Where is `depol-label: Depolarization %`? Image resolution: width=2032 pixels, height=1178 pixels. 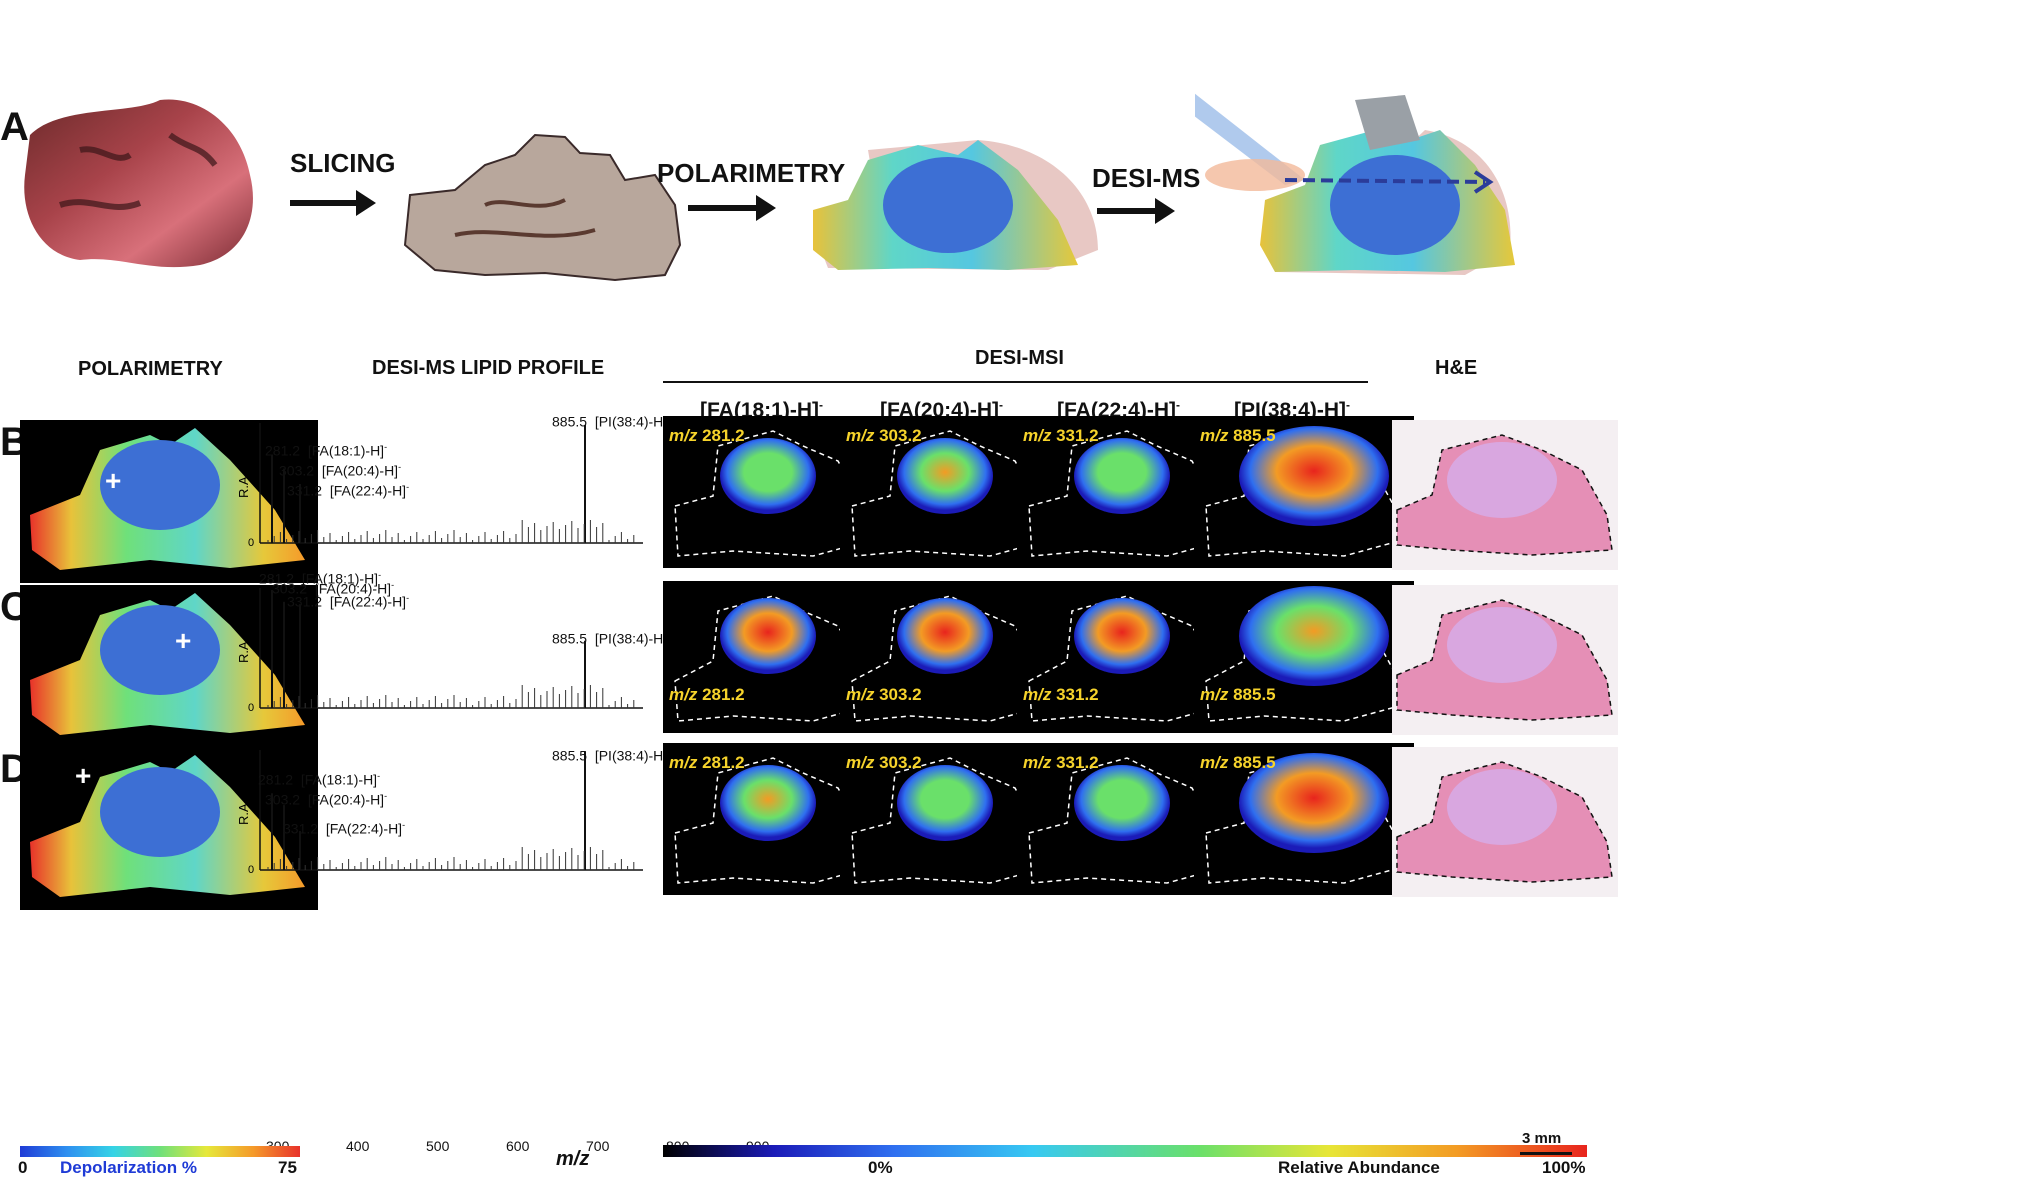 depol-label: Depolarization % is located at coordinates (128, 1167).